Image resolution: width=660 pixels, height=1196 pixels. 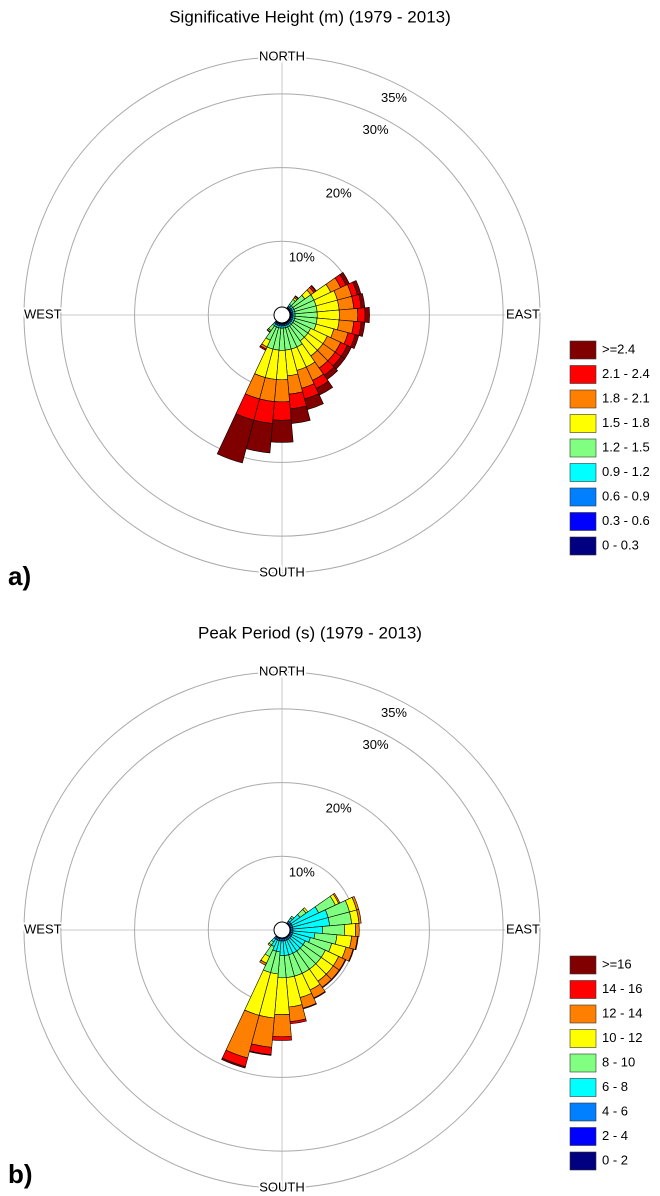 I want to click on legend-label: 14 - 16, so click(x=622, y=988).